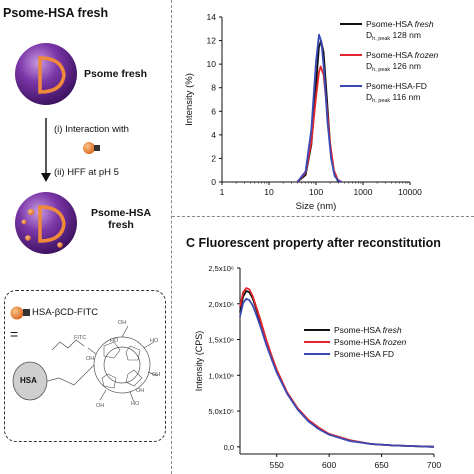 Image resolution: width=474 pixels, height=474 pixels. Describe the element at coordinates (65, 312) in the screenshot. I see `conjugate-legend-label: HSA-βCD-FITC` at that location.